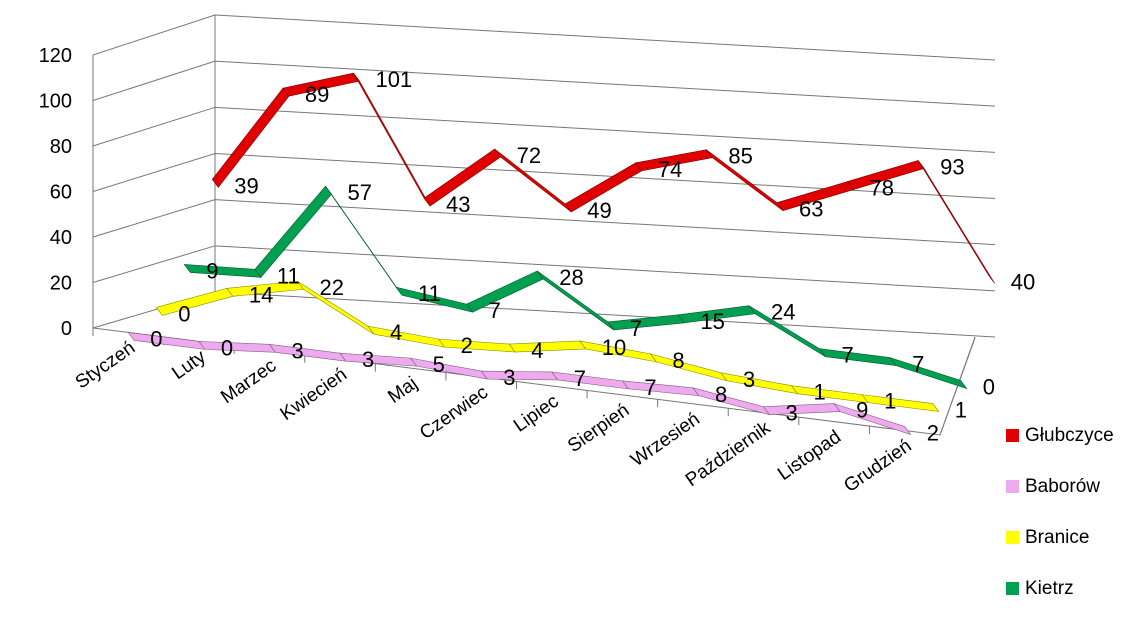  What do you see at coordinates (809, 456) in the screenshot?
I see `category-label: Listopad` at bounding box center [809, 456].